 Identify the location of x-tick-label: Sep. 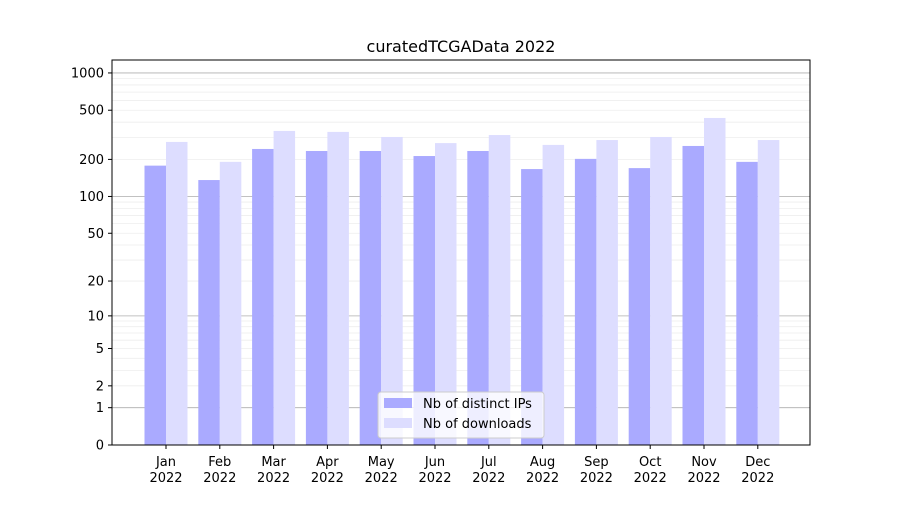
(596, 462).